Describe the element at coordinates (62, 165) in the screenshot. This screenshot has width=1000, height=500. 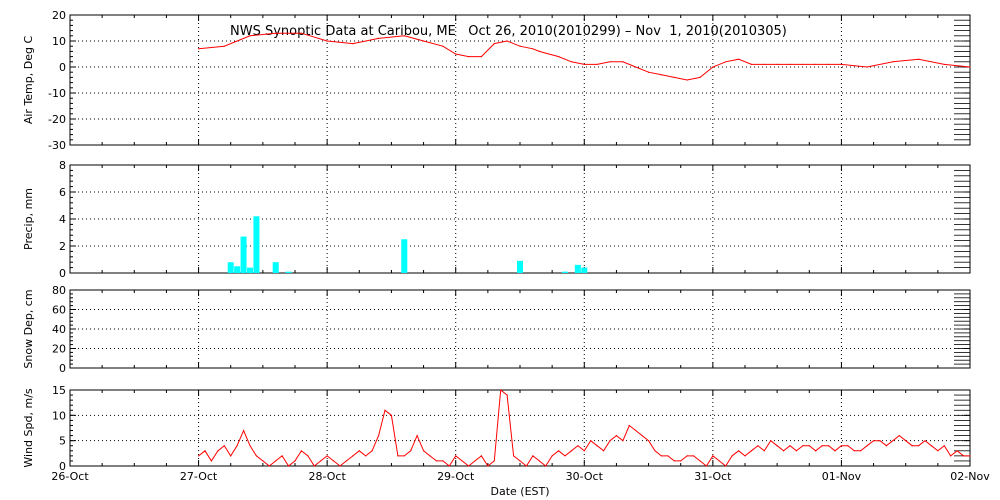
I see `y-tick-label: 8` at that location.